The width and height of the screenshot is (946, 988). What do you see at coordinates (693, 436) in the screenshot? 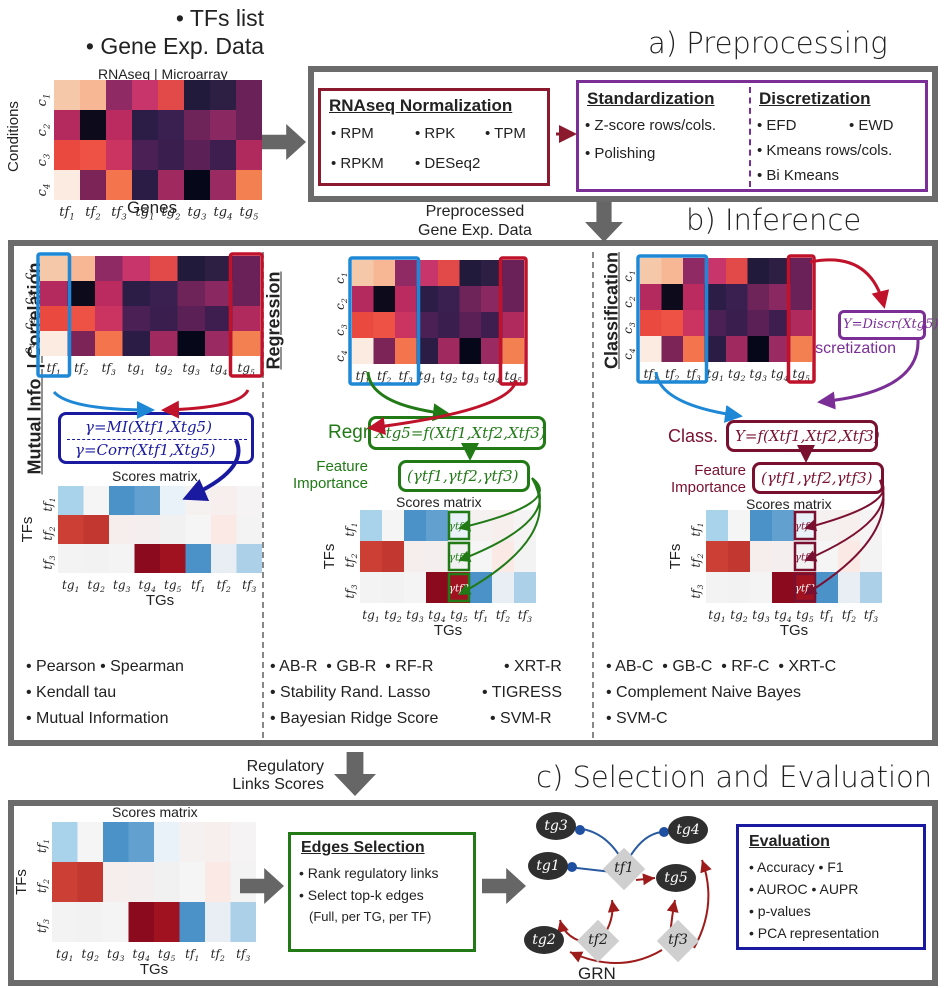
I see `cls-label: Class.` at bounding box center [693, 436].